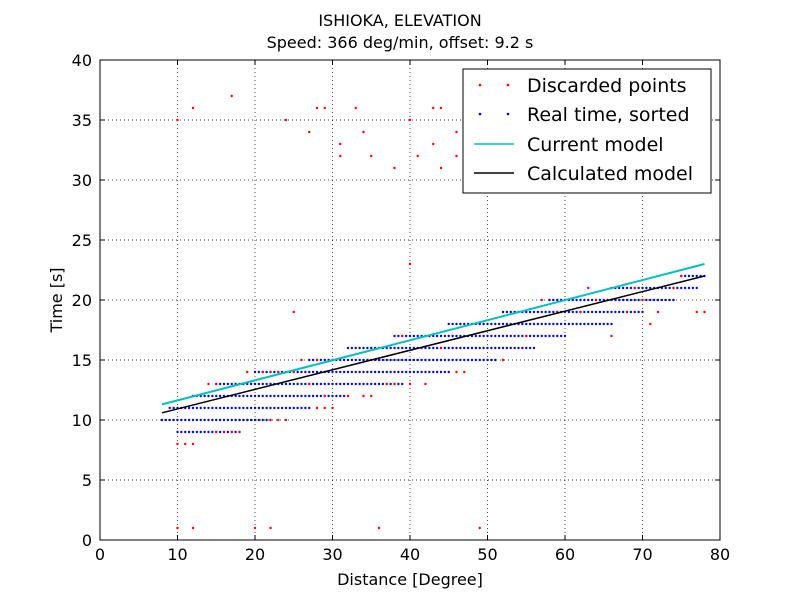 The height and width of the screenshot is (600, 800). I want to click on x-tick-label: 10, so click(177, 554).